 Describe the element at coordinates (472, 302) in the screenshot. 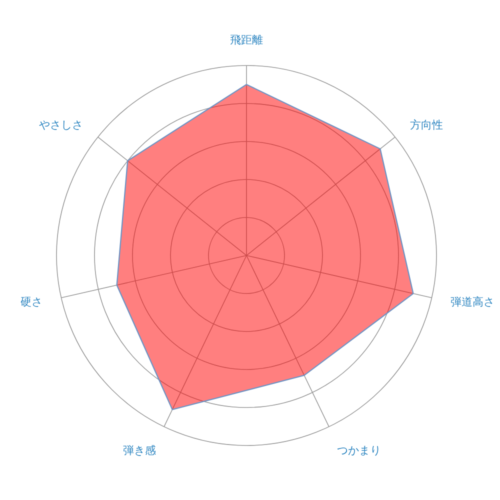

I see `spoke-label: 弾道高さ` at that location.